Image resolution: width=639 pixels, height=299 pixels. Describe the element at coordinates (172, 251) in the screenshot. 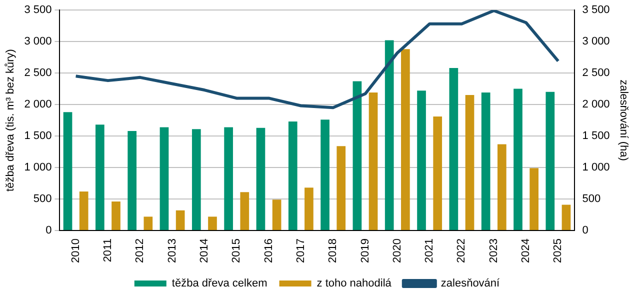

I see `x-tick-label: 2013` at that location.